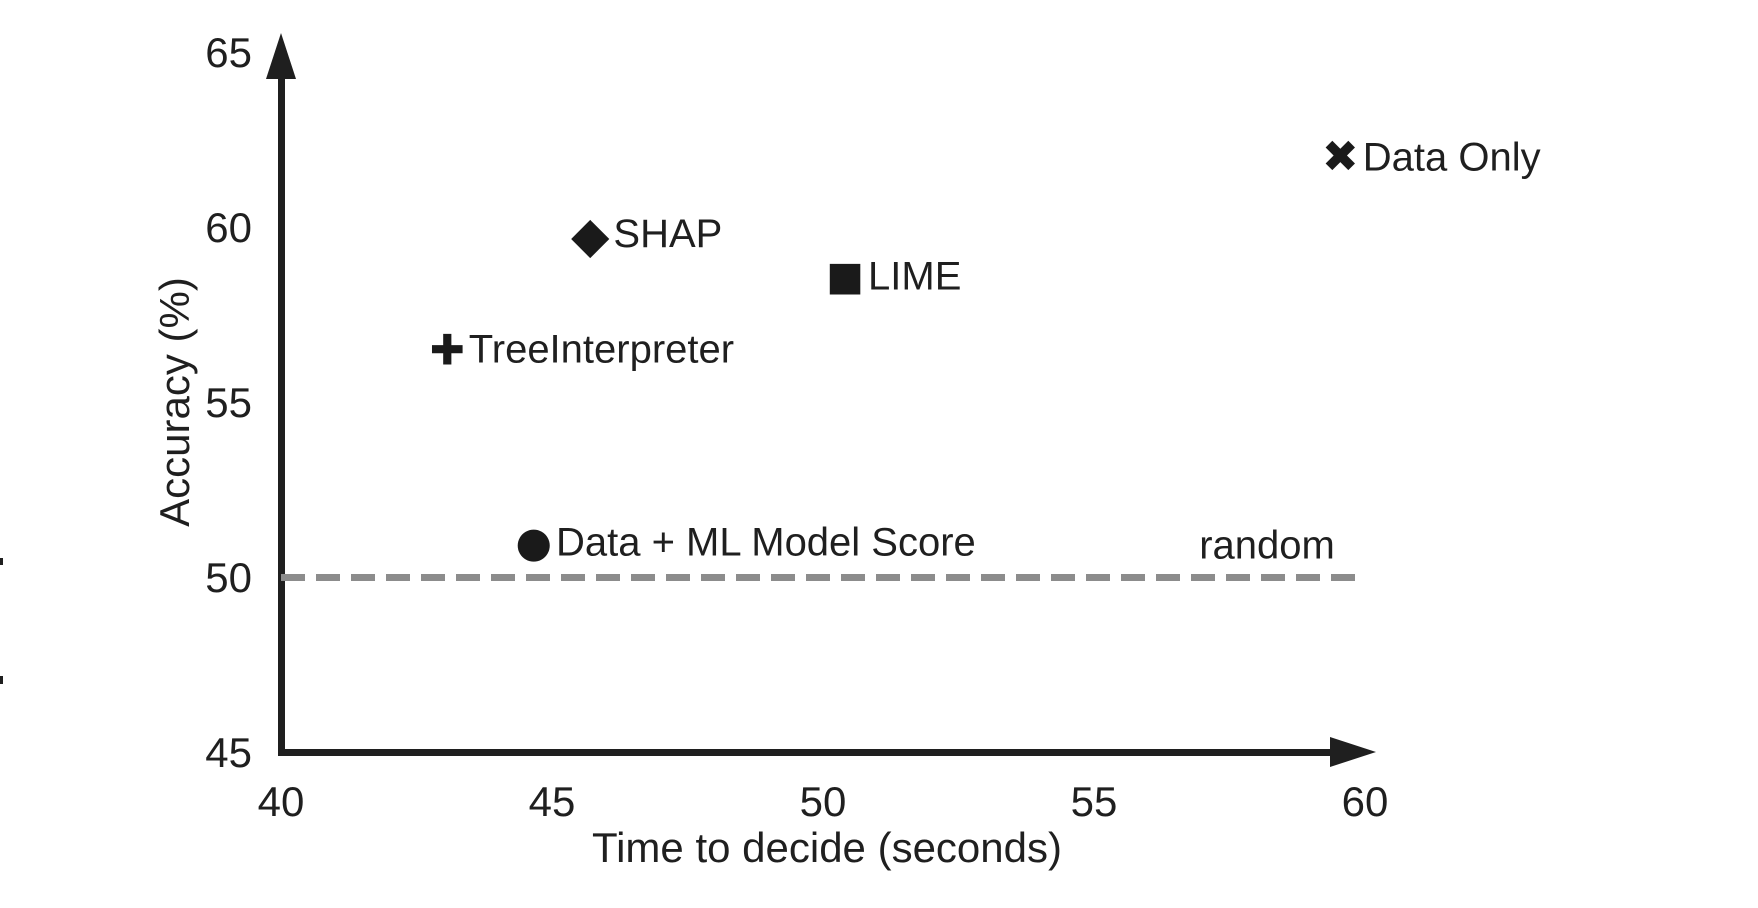 The height and width of the screenshot is (908, 1758). Describe the element at coordinates (281, 801) in the screenshot. I see `x-tick-label: 40` at that location.